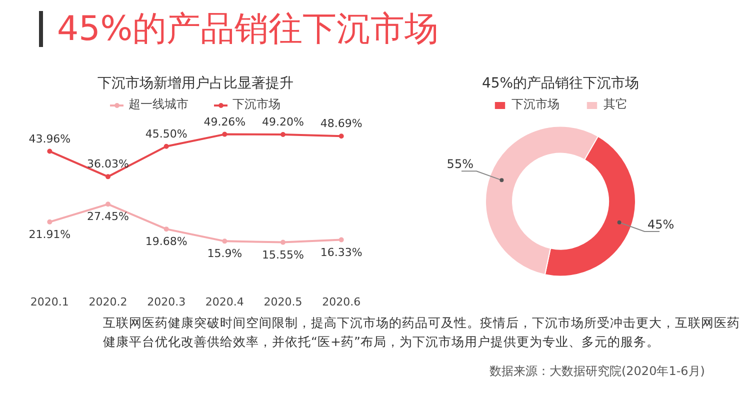 The height and width of the screenshot is (393, 750). I want to click on chart-title: 45%的产品销往下沉市场, so click(561, 84).